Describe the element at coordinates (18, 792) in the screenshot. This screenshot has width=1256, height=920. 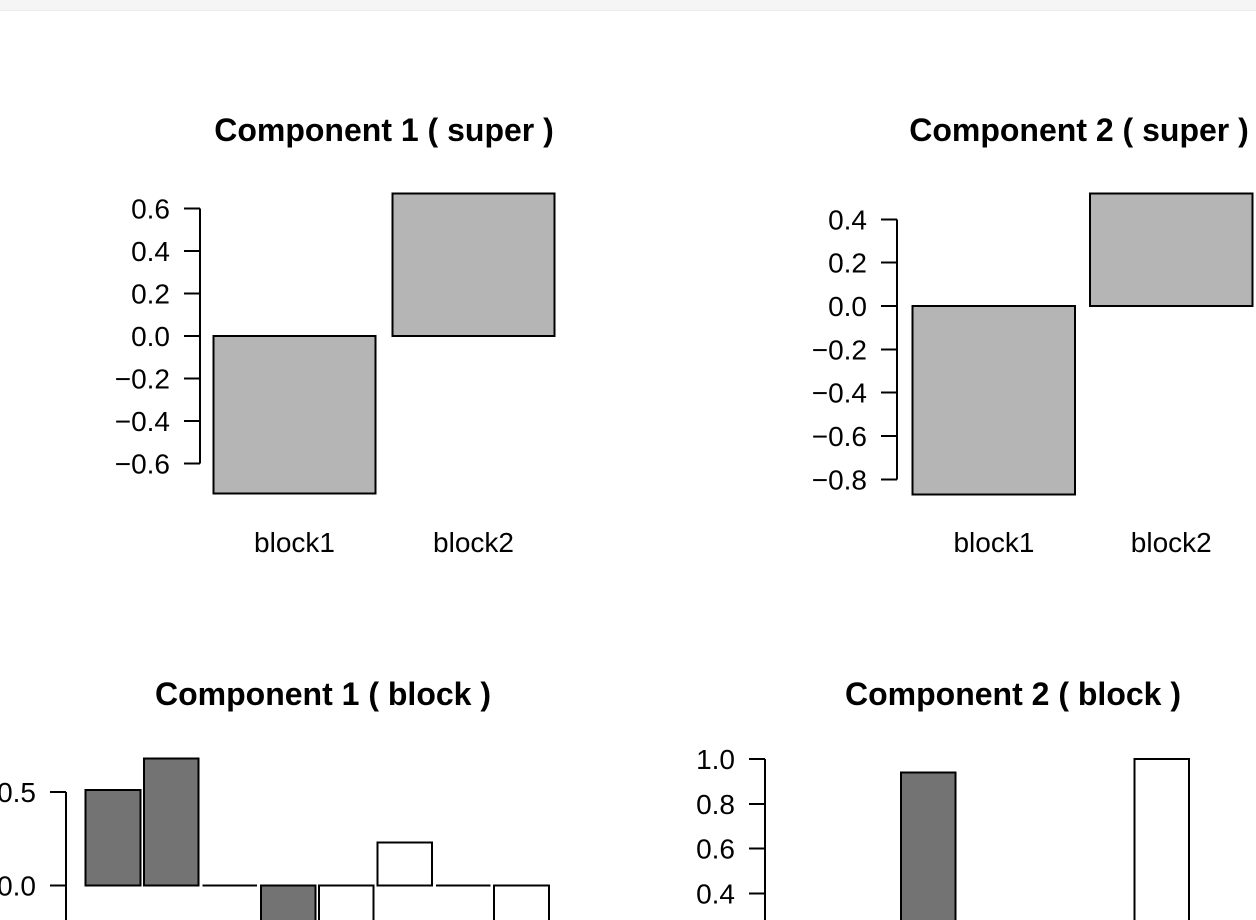
I see `y-axis-tick-label: 0.5` at that location.